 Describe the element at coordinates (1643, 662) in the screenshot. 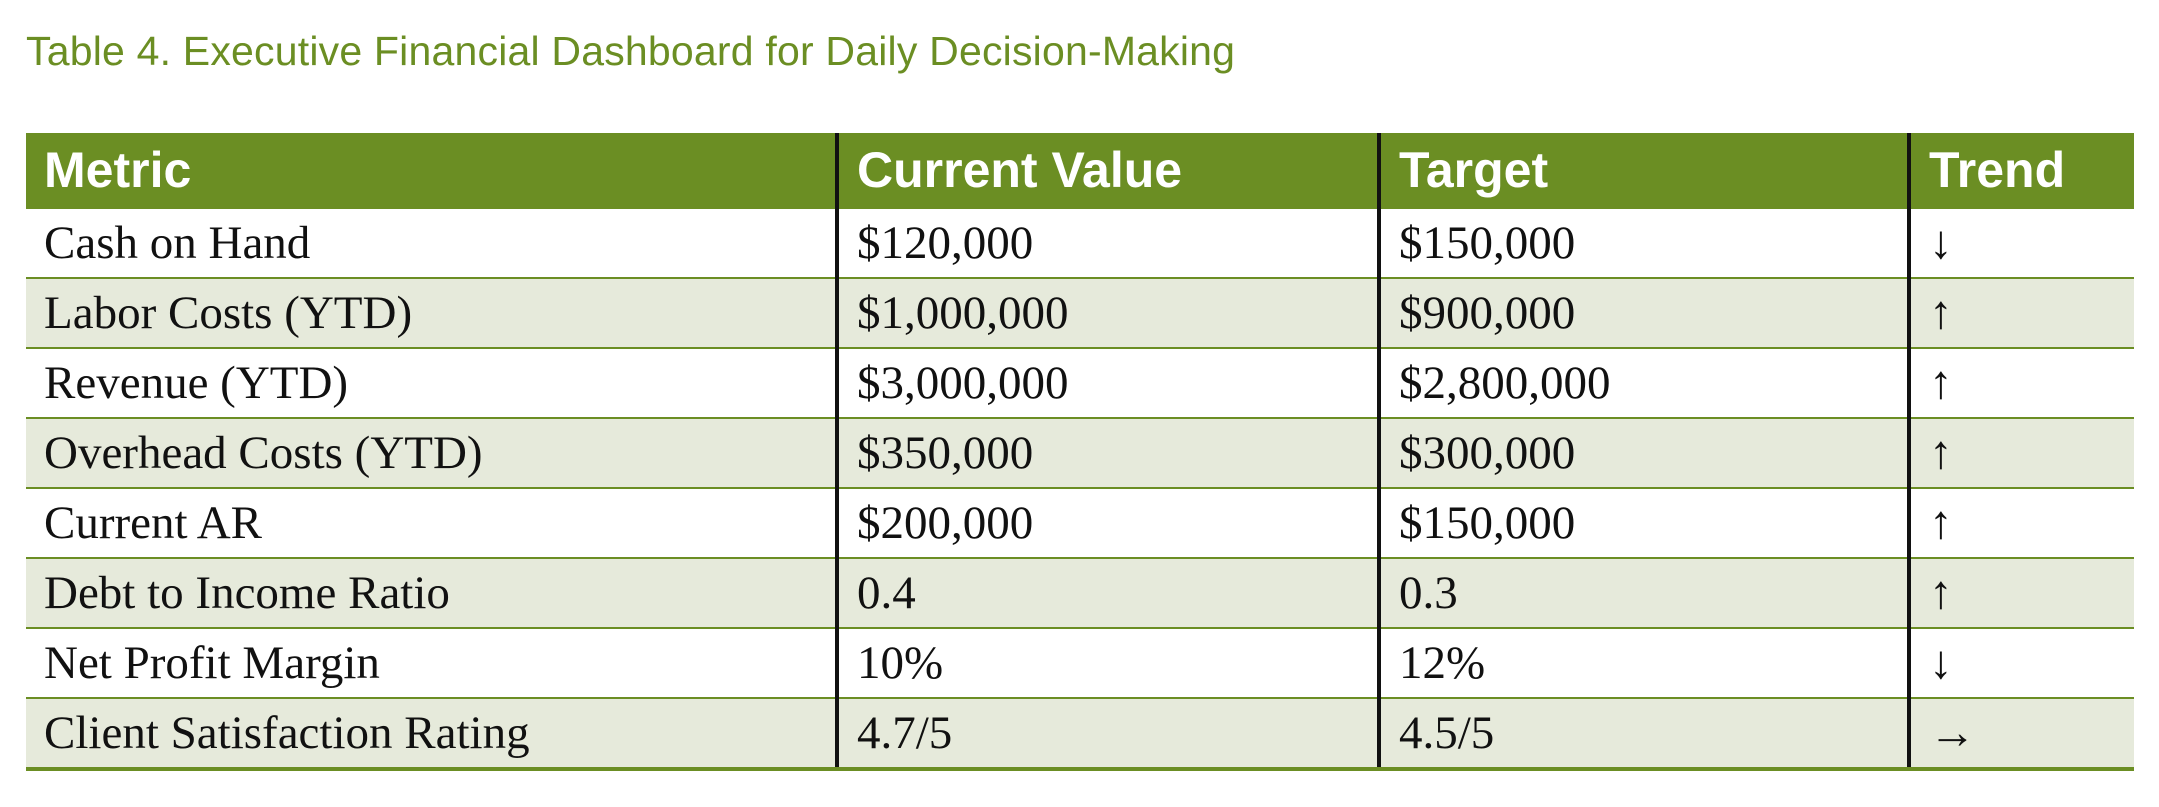

I see `target-cell: 12%` at that location.